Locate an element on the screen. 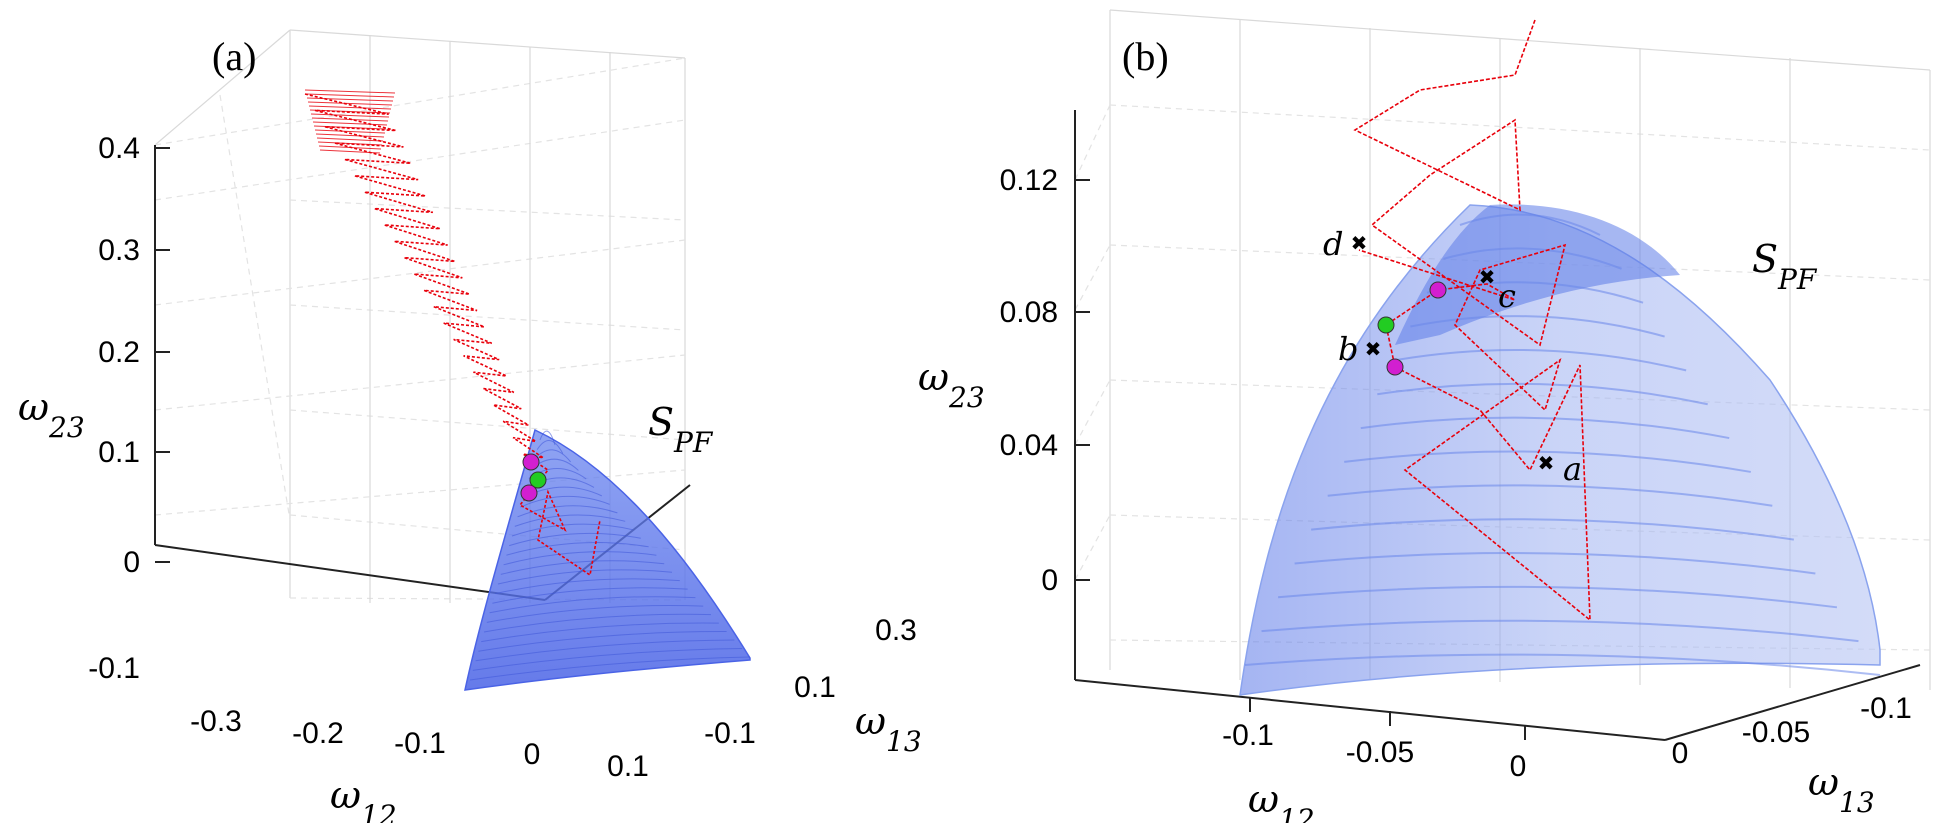 The width and height of the screenshot is (1949, 823). panel-b-annotation-b: b is located at coordinates (1348, 349).